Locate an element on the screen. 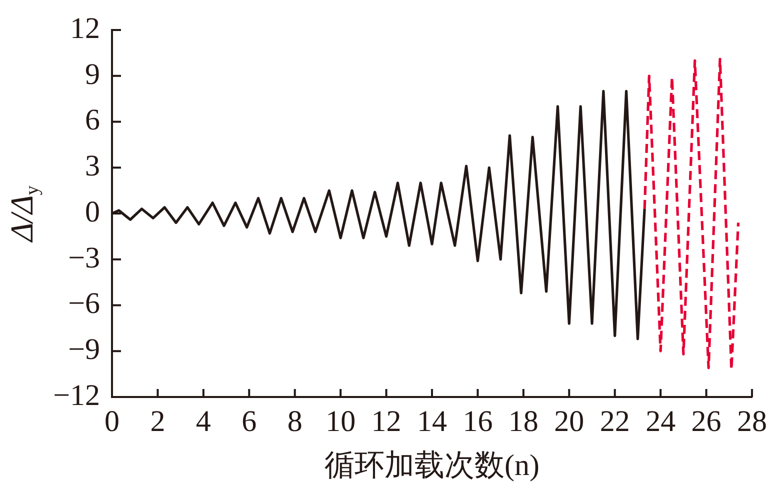  y-tick-label: 3 is located at coordinates (92, 166).